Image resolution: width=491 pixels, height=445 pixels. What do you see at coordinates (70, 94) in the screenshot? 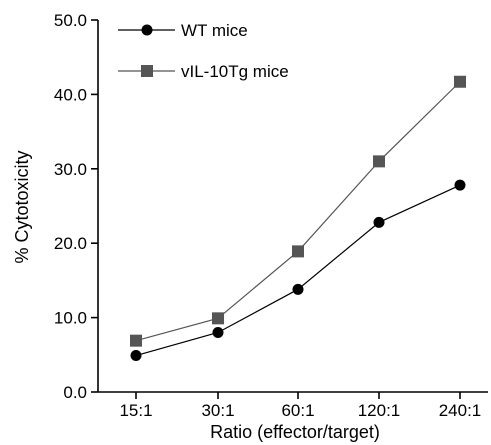
I see `y-tick-label: 40.0` at bounding box center [70, 94].